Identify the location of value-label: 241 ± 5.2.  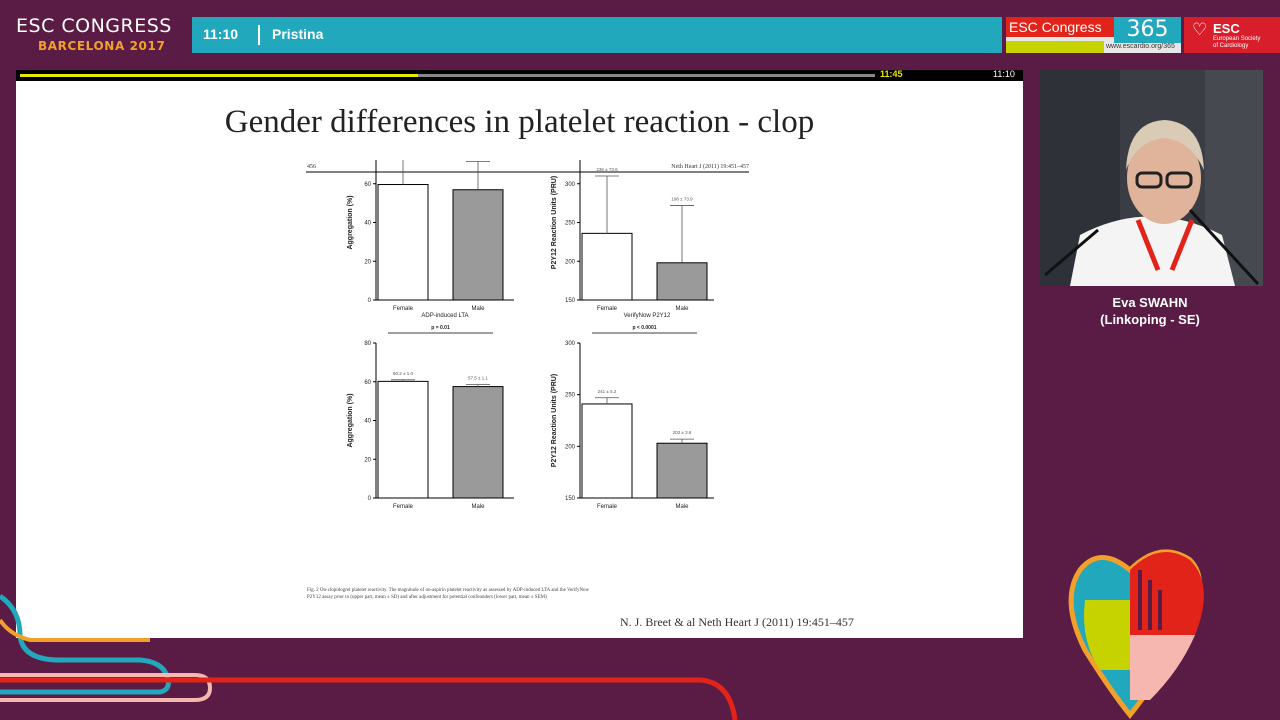
(607, 391).